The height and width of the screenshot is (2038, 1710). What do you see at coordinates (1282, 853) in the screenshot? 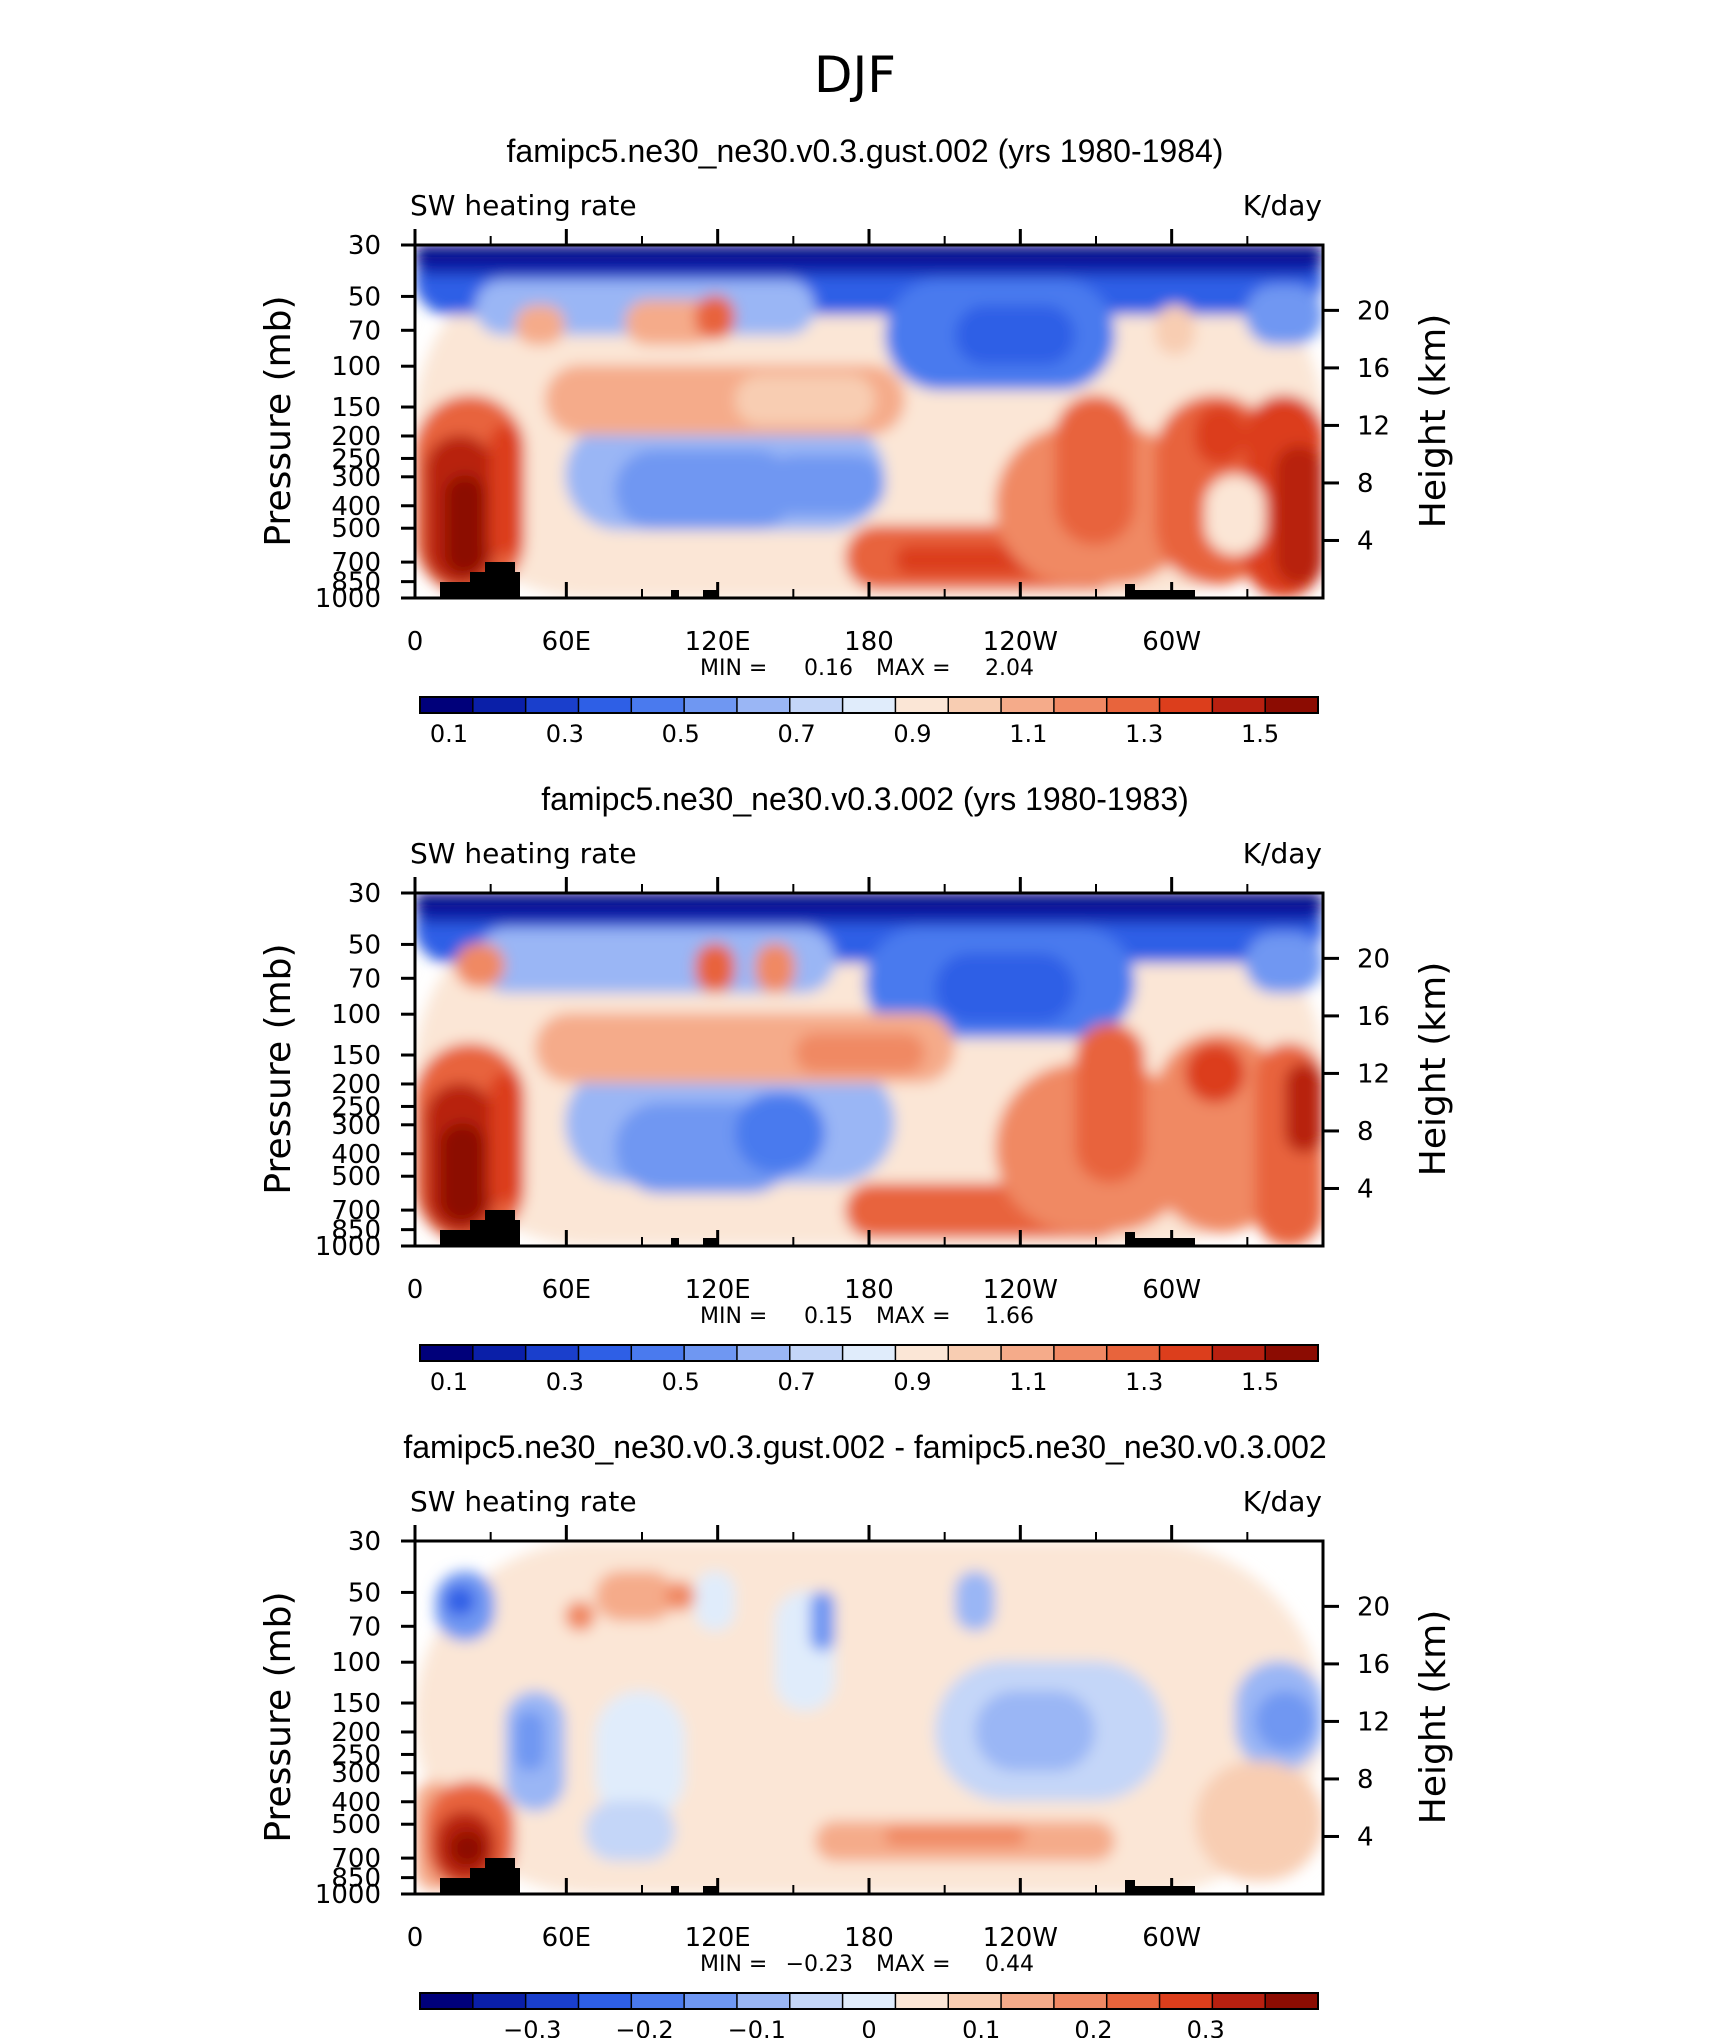
I see `right-label: K/day` at bounding box center [1282, 853].